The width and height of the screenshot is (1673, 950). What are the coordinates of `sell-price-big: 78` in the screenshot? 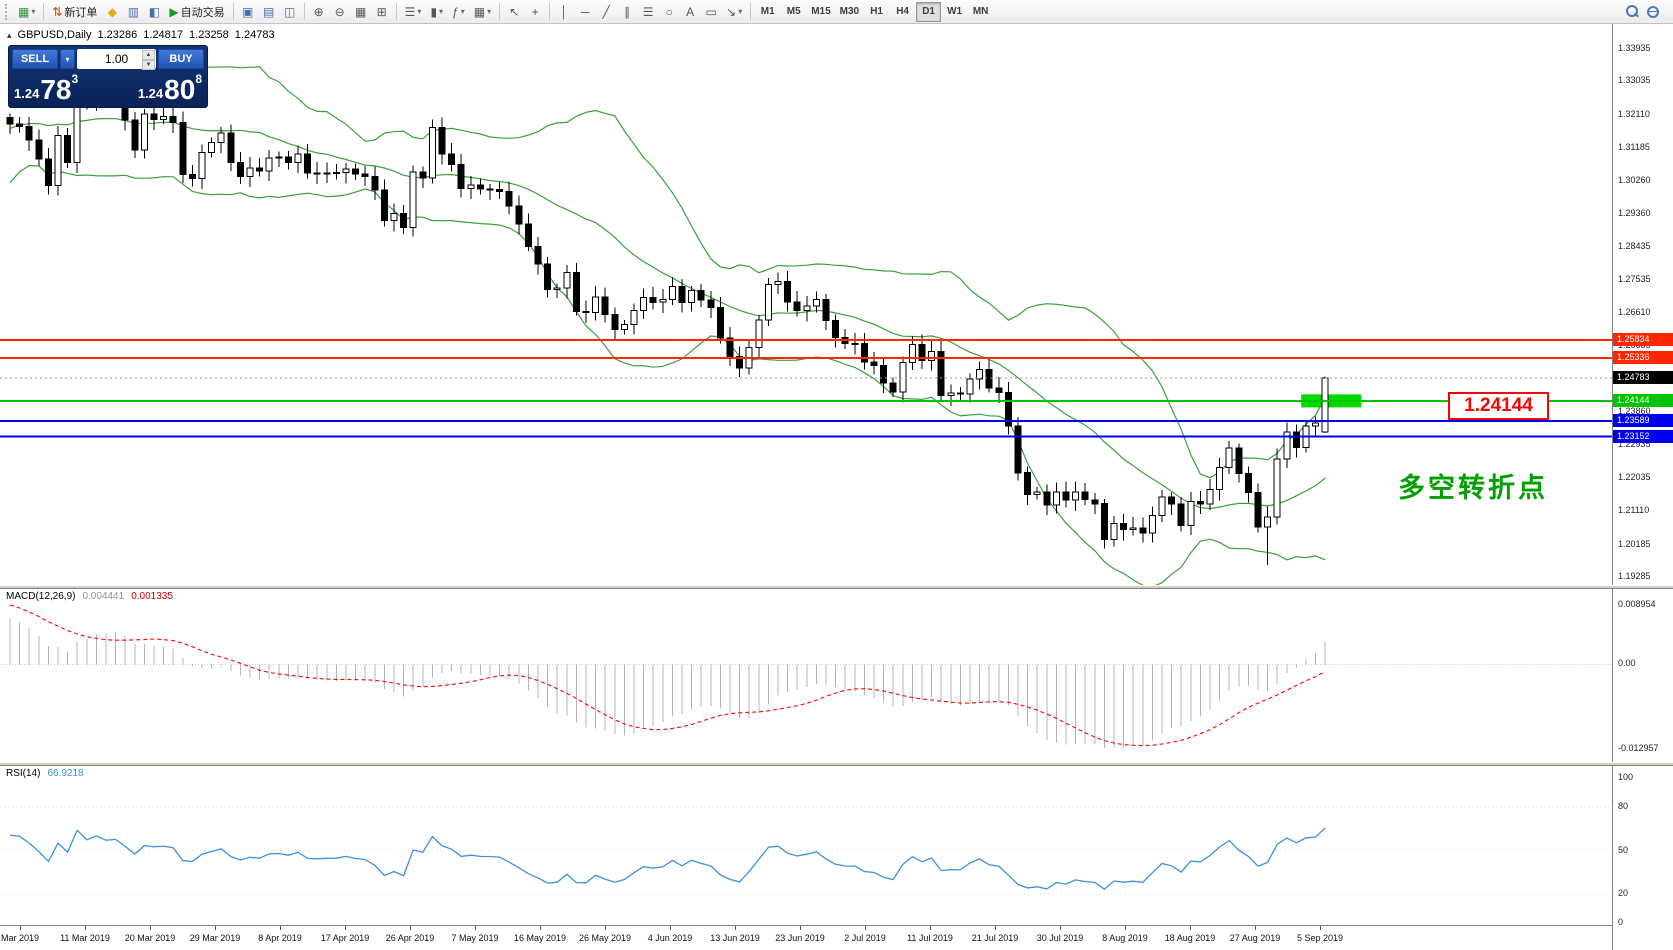 It's located at (56, 89).